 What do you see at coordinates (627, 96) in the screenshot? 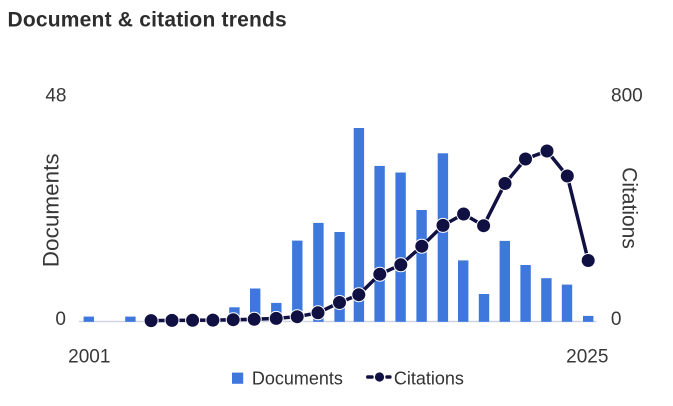
I see `svg-text: 800` at bounding box center [627, 96].